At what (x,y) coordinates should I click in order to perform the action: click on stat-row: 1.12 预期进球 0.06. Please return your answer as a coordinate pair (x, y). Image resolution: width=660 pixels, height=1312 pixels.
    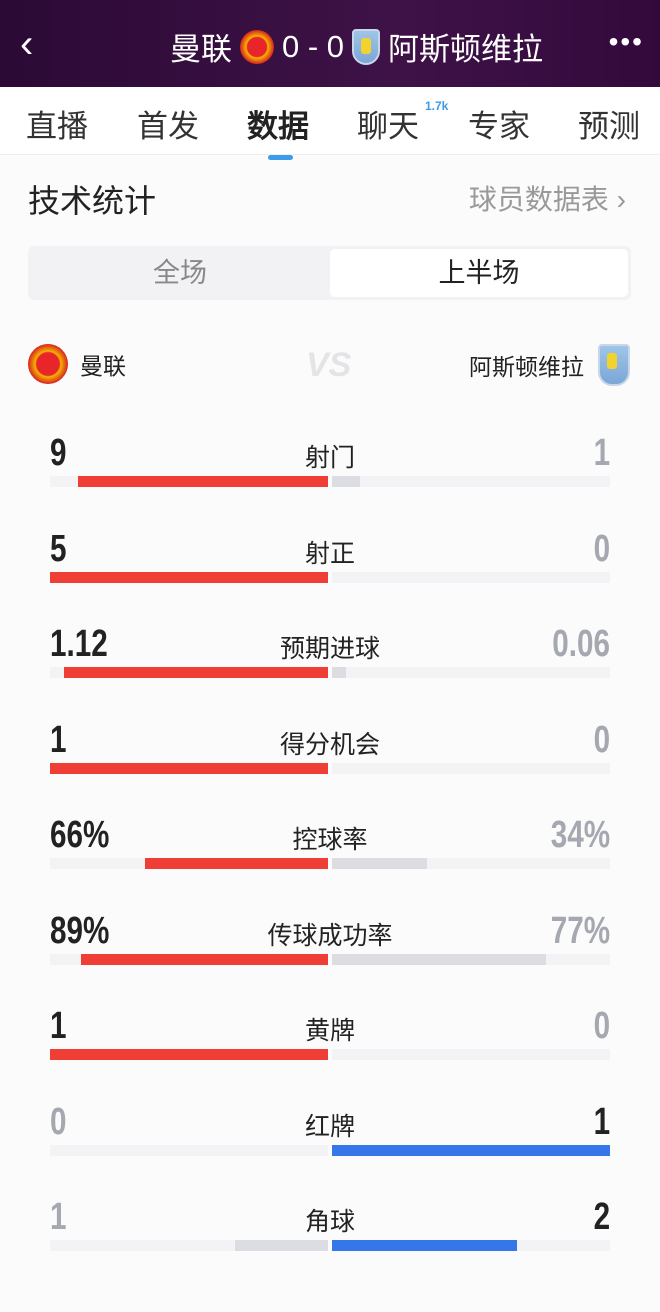
    Looking at the image, I should click on (330, 681).